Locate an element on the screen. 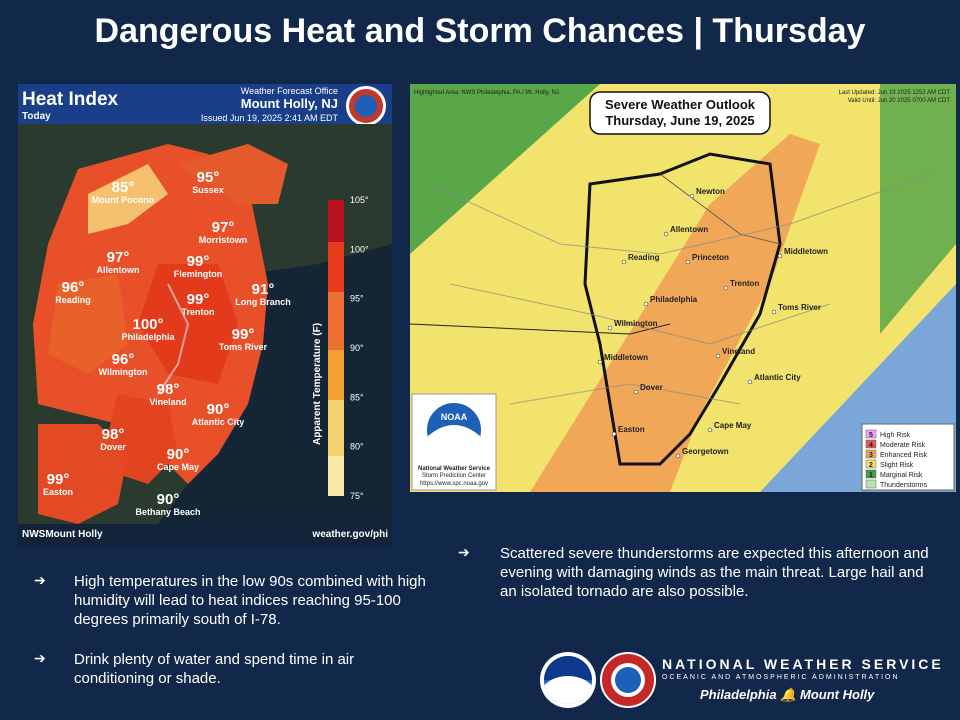 This screenshot has height=720, width=960. heat-footer: NWSMount Holly weather.gov/phi is located at coordinates (205, 535).